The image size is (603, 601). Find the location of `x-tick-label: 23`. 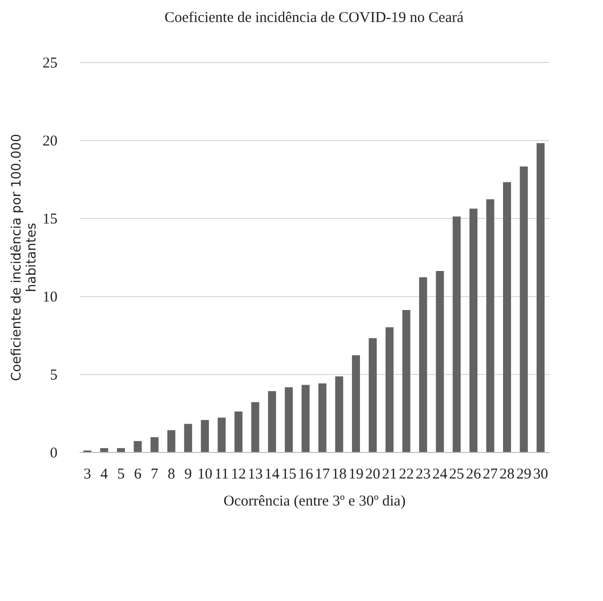

x-tick-label: 23 is located at coordinates (423, 474).